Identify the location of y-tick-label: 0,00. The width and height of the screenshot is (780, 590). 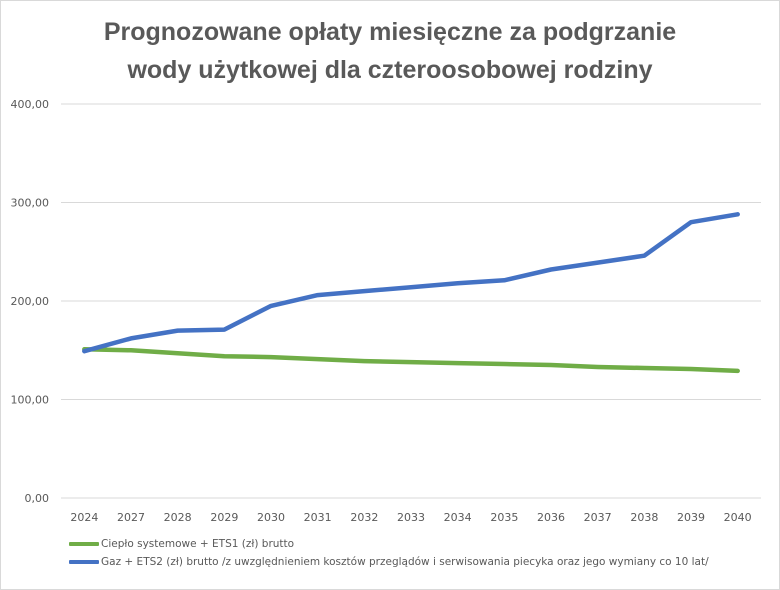
(37, 498).